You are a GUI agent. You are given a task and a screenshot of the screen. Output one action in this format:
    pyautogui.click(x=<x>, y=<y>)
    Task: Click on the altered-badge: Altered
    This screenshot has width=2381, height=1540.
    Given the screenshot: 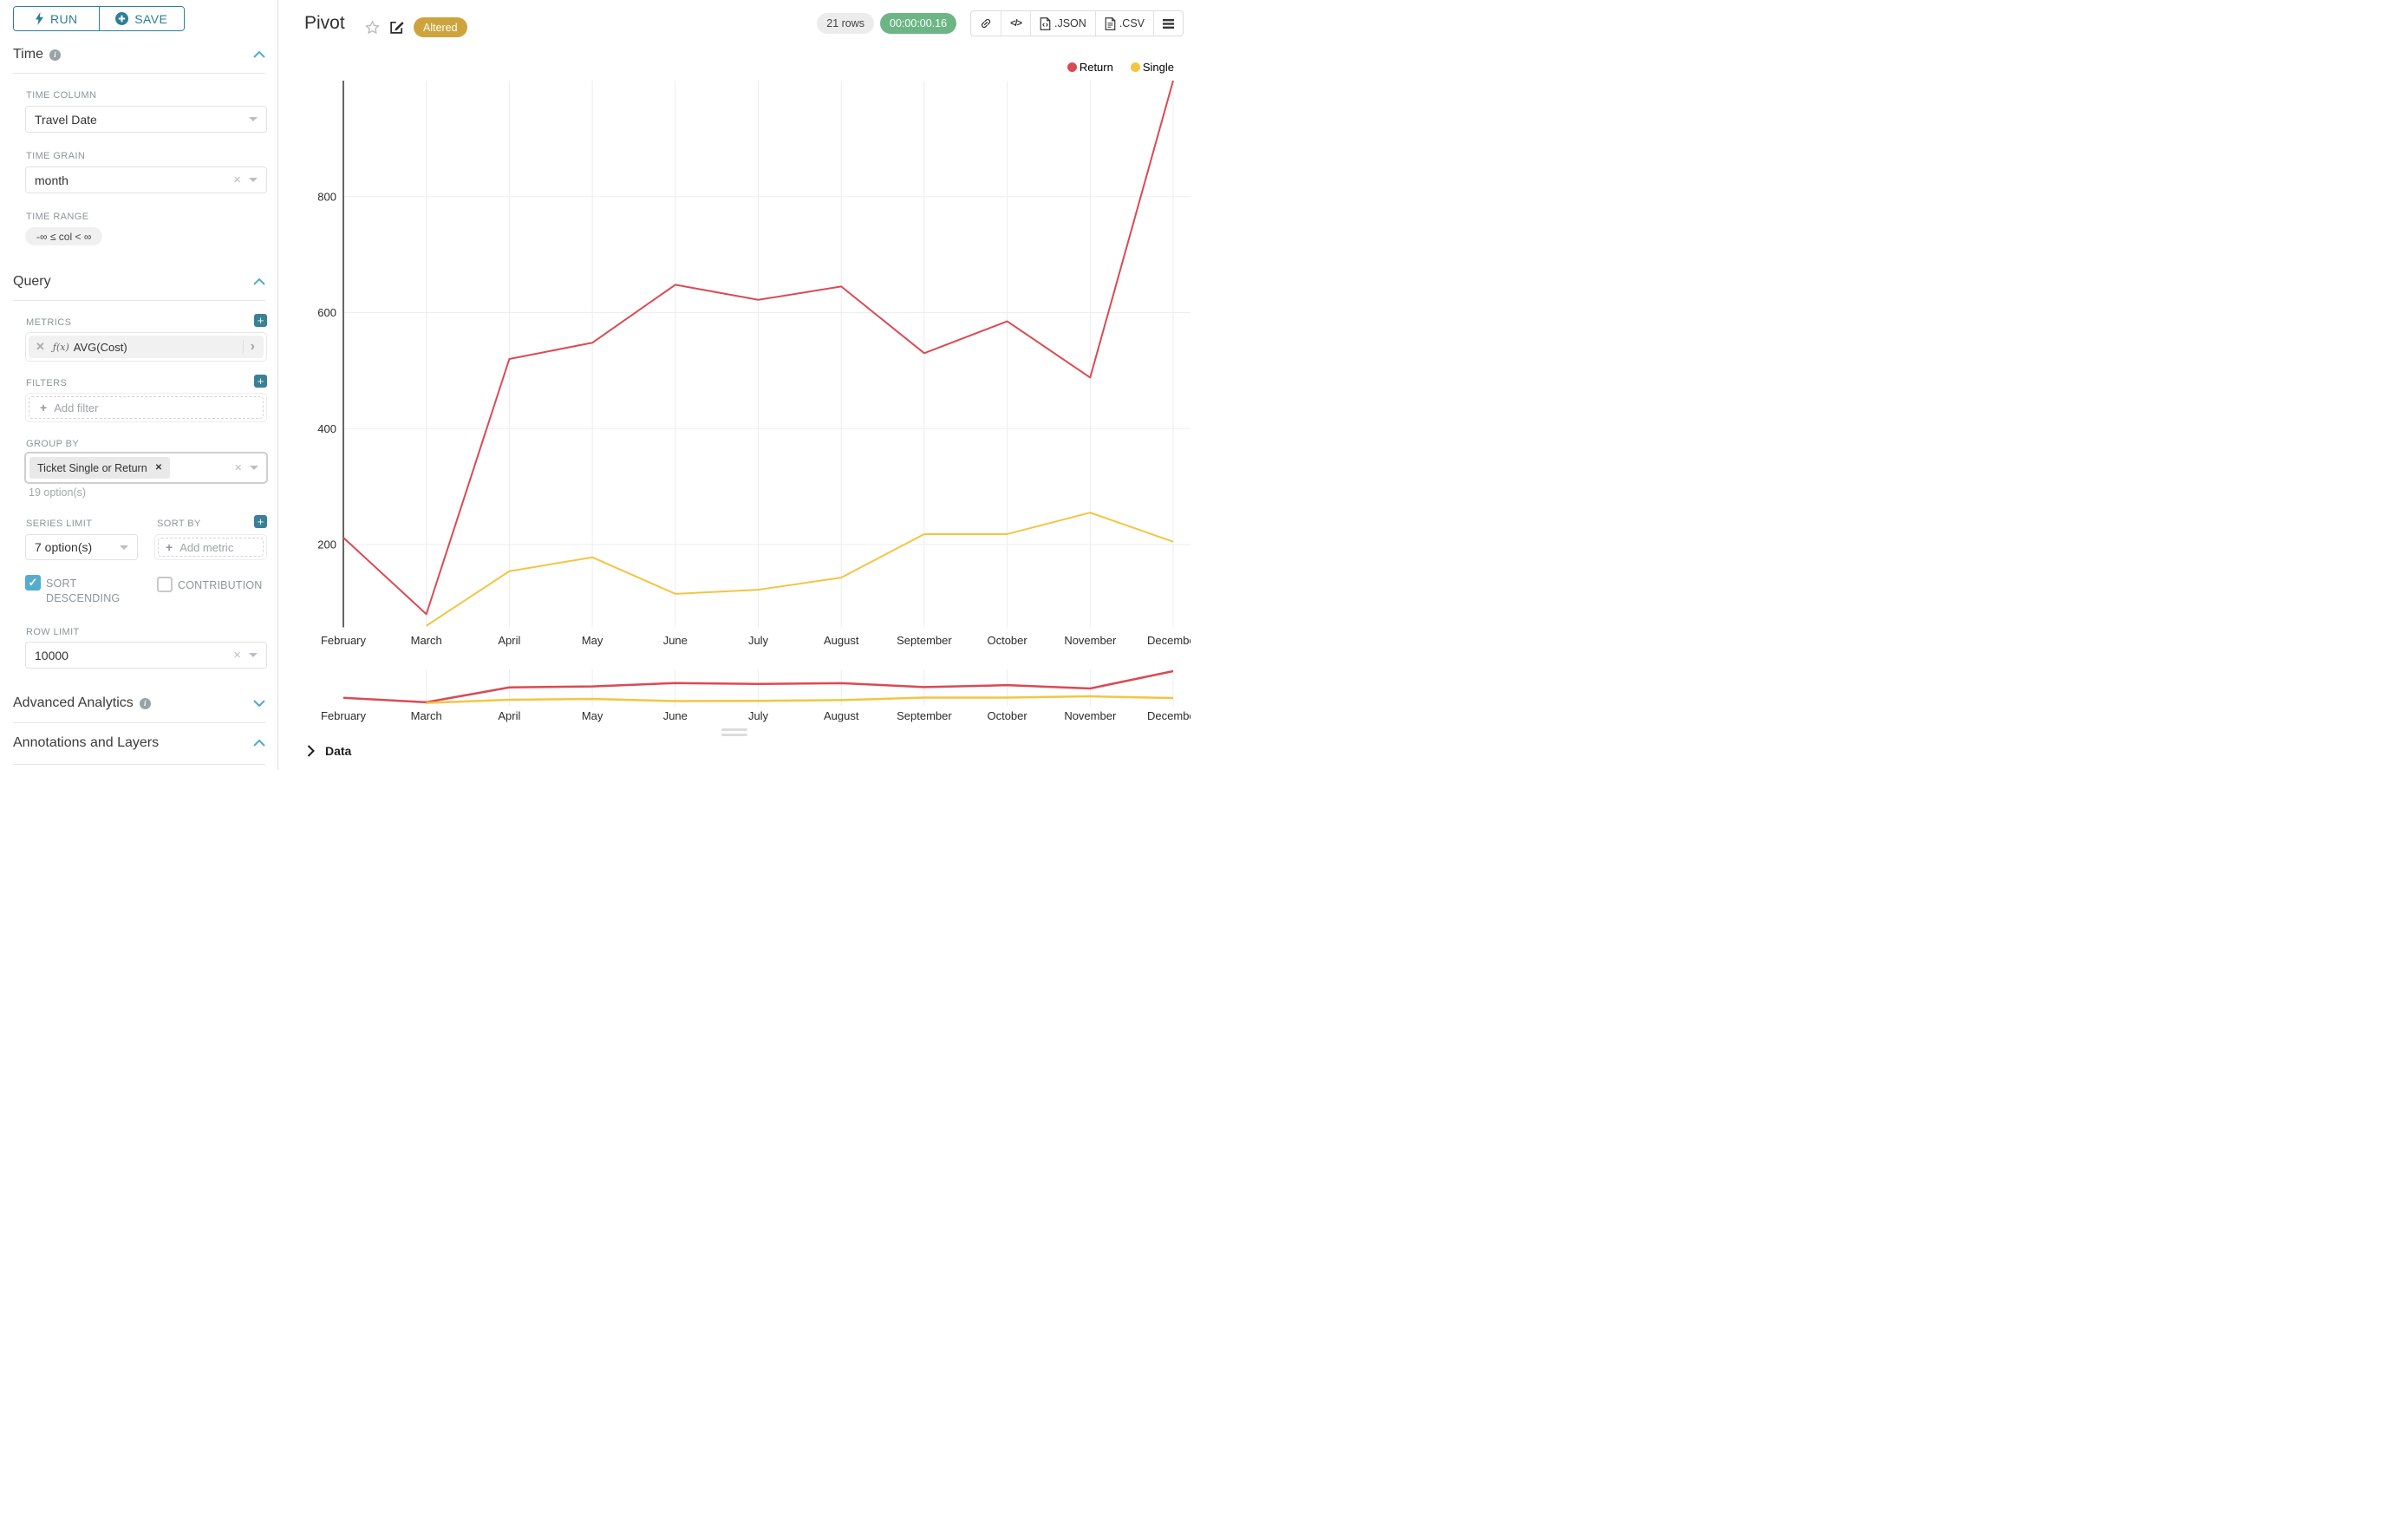 What is the action you would take?
    pyautogui.click(x=441, y=27)
    